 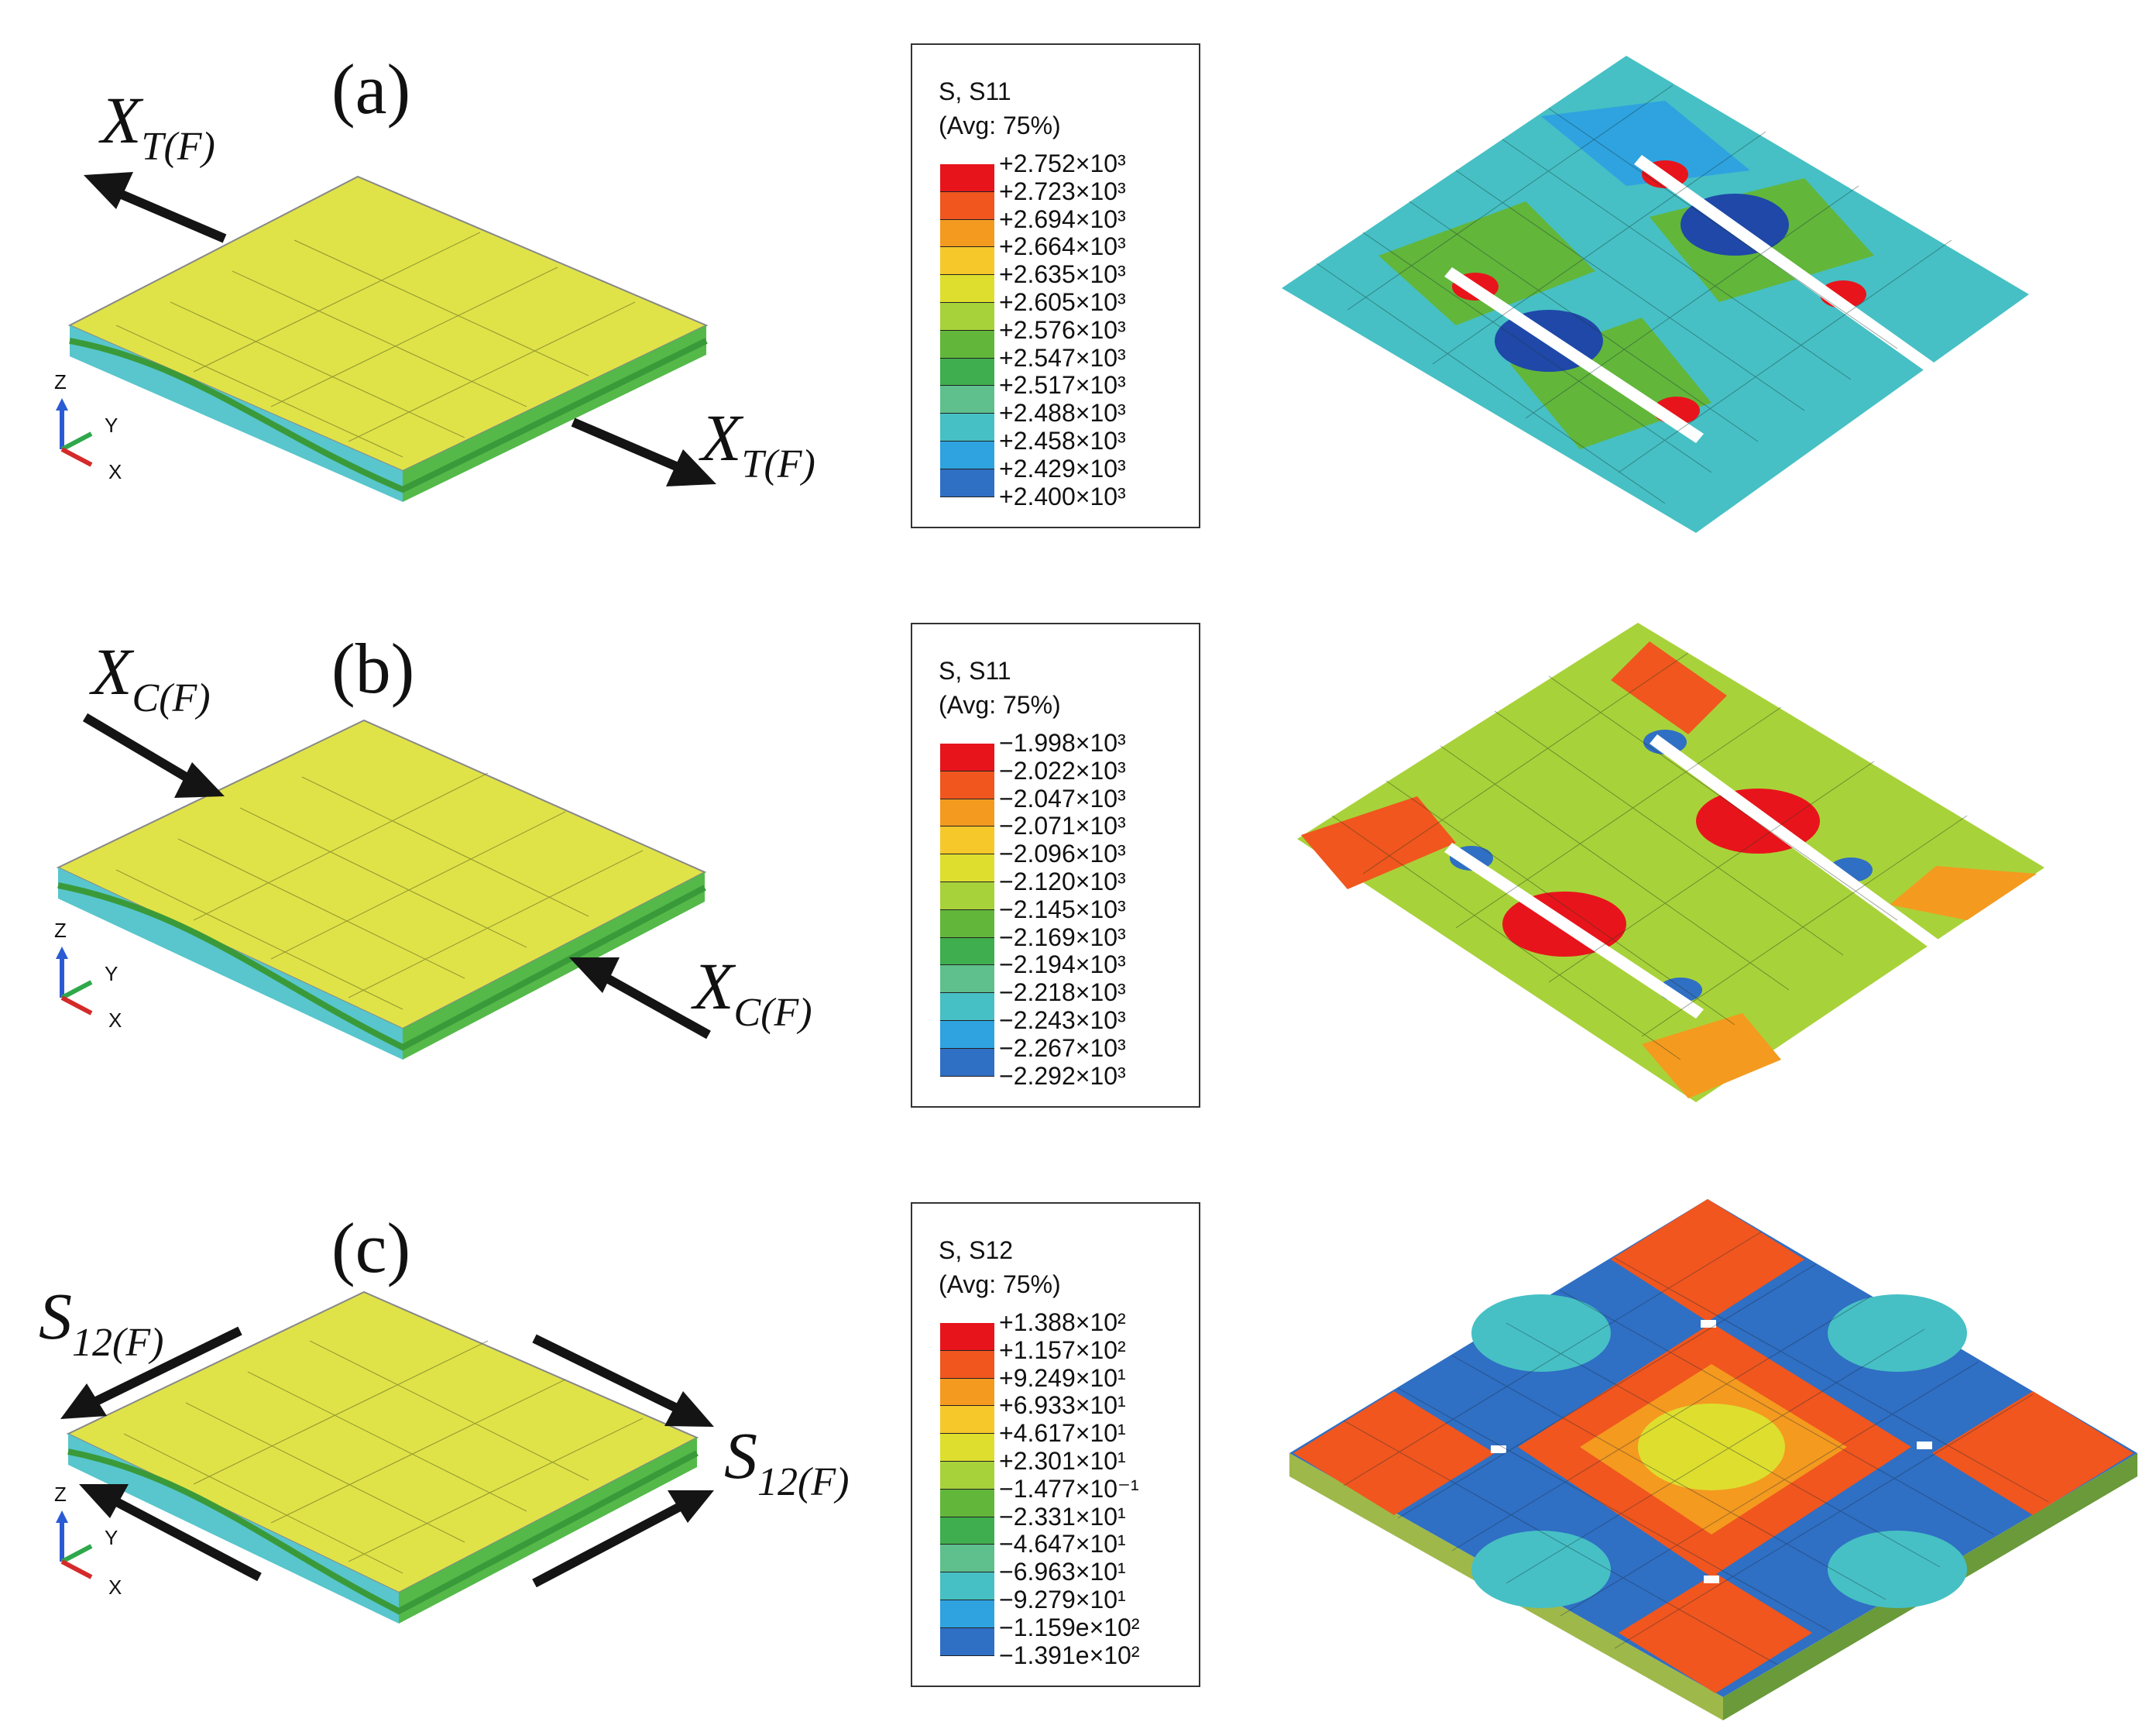 I want to click on legend-value: +1.157×10², so click(x=1063, y=1349).